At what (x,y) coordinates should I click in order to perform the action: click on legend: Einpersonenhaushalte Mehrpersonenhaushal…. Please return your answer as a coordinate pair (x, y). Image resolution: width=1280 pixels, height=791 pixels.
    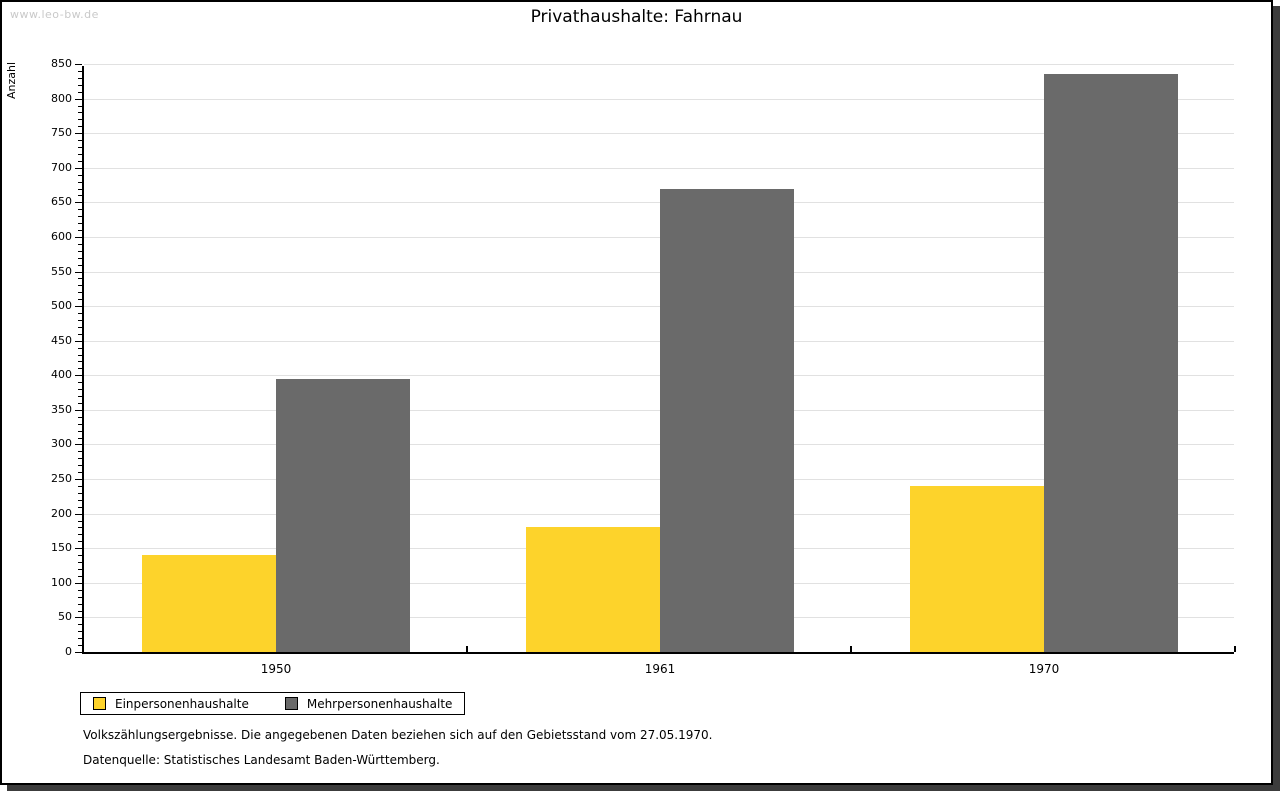
    Looking at the image, I should click on (273, 703).